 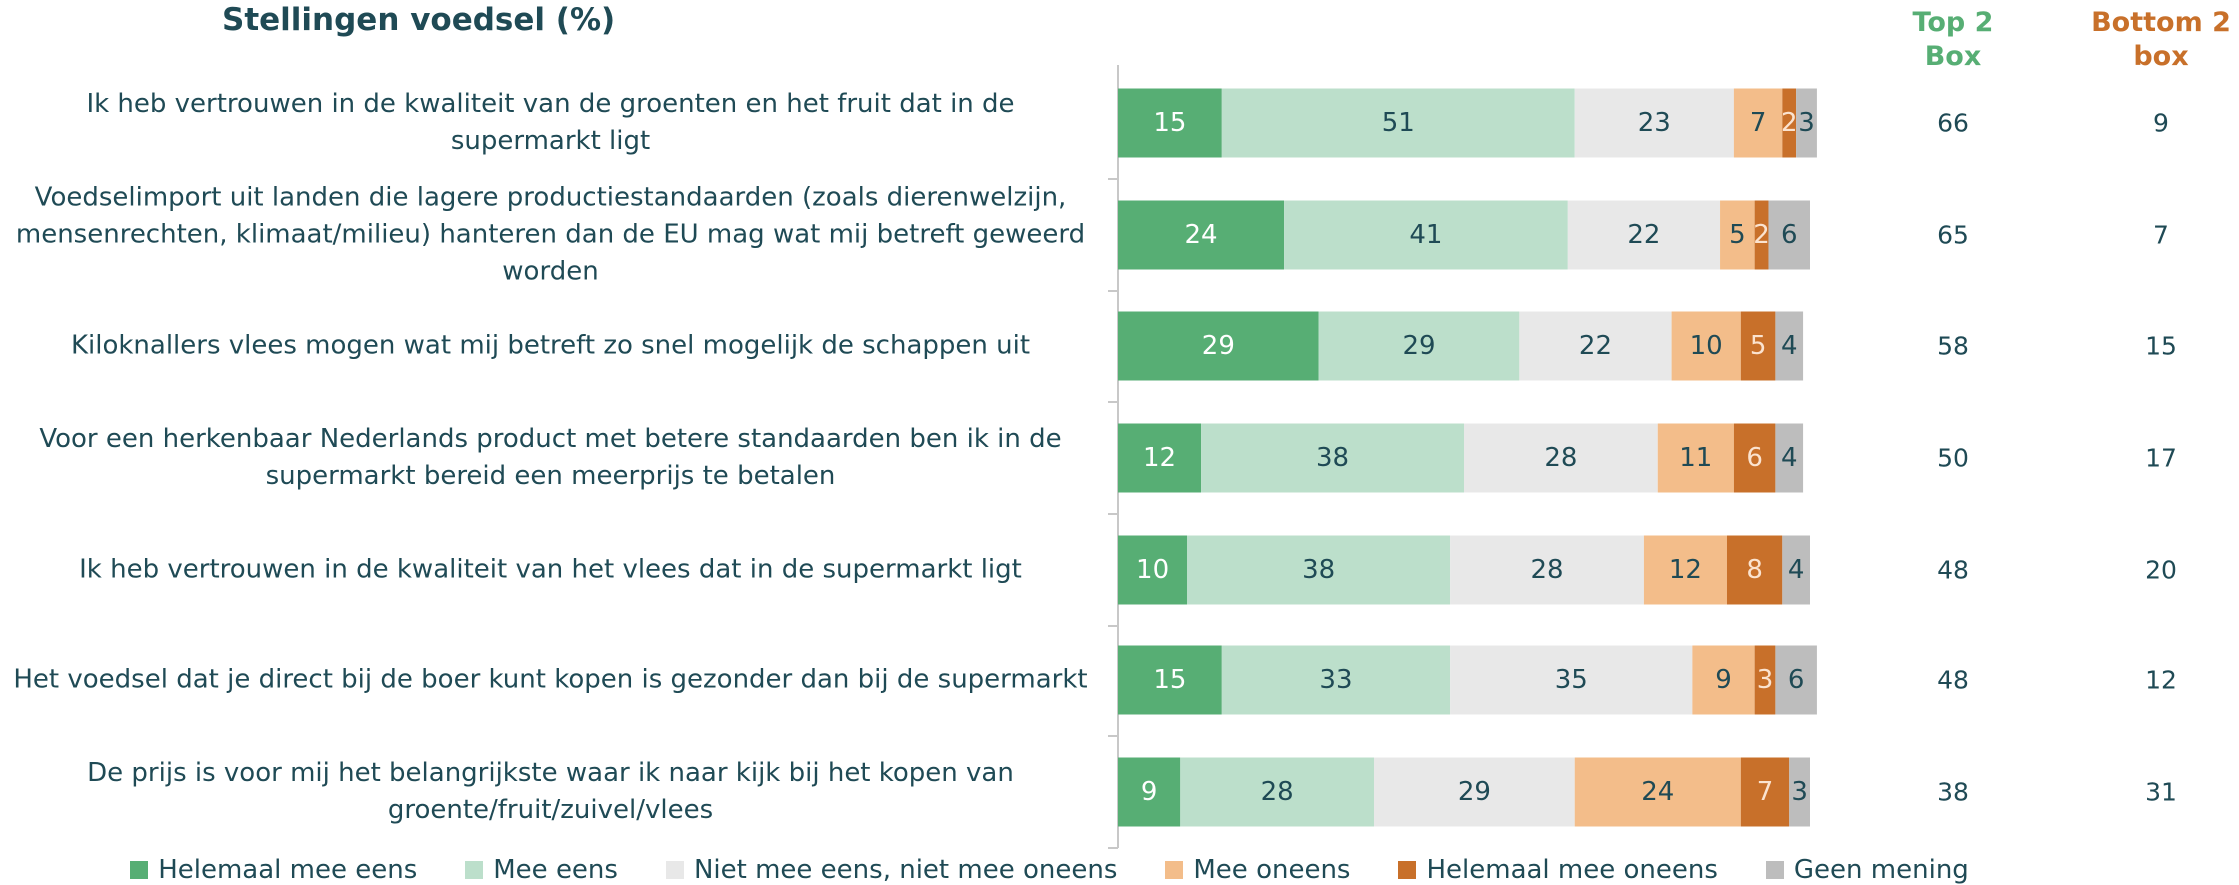 What do you see at coordinates (1953, 792) in the screenshot?
I see `column-value: 38` at bounding box center [1953, 792].